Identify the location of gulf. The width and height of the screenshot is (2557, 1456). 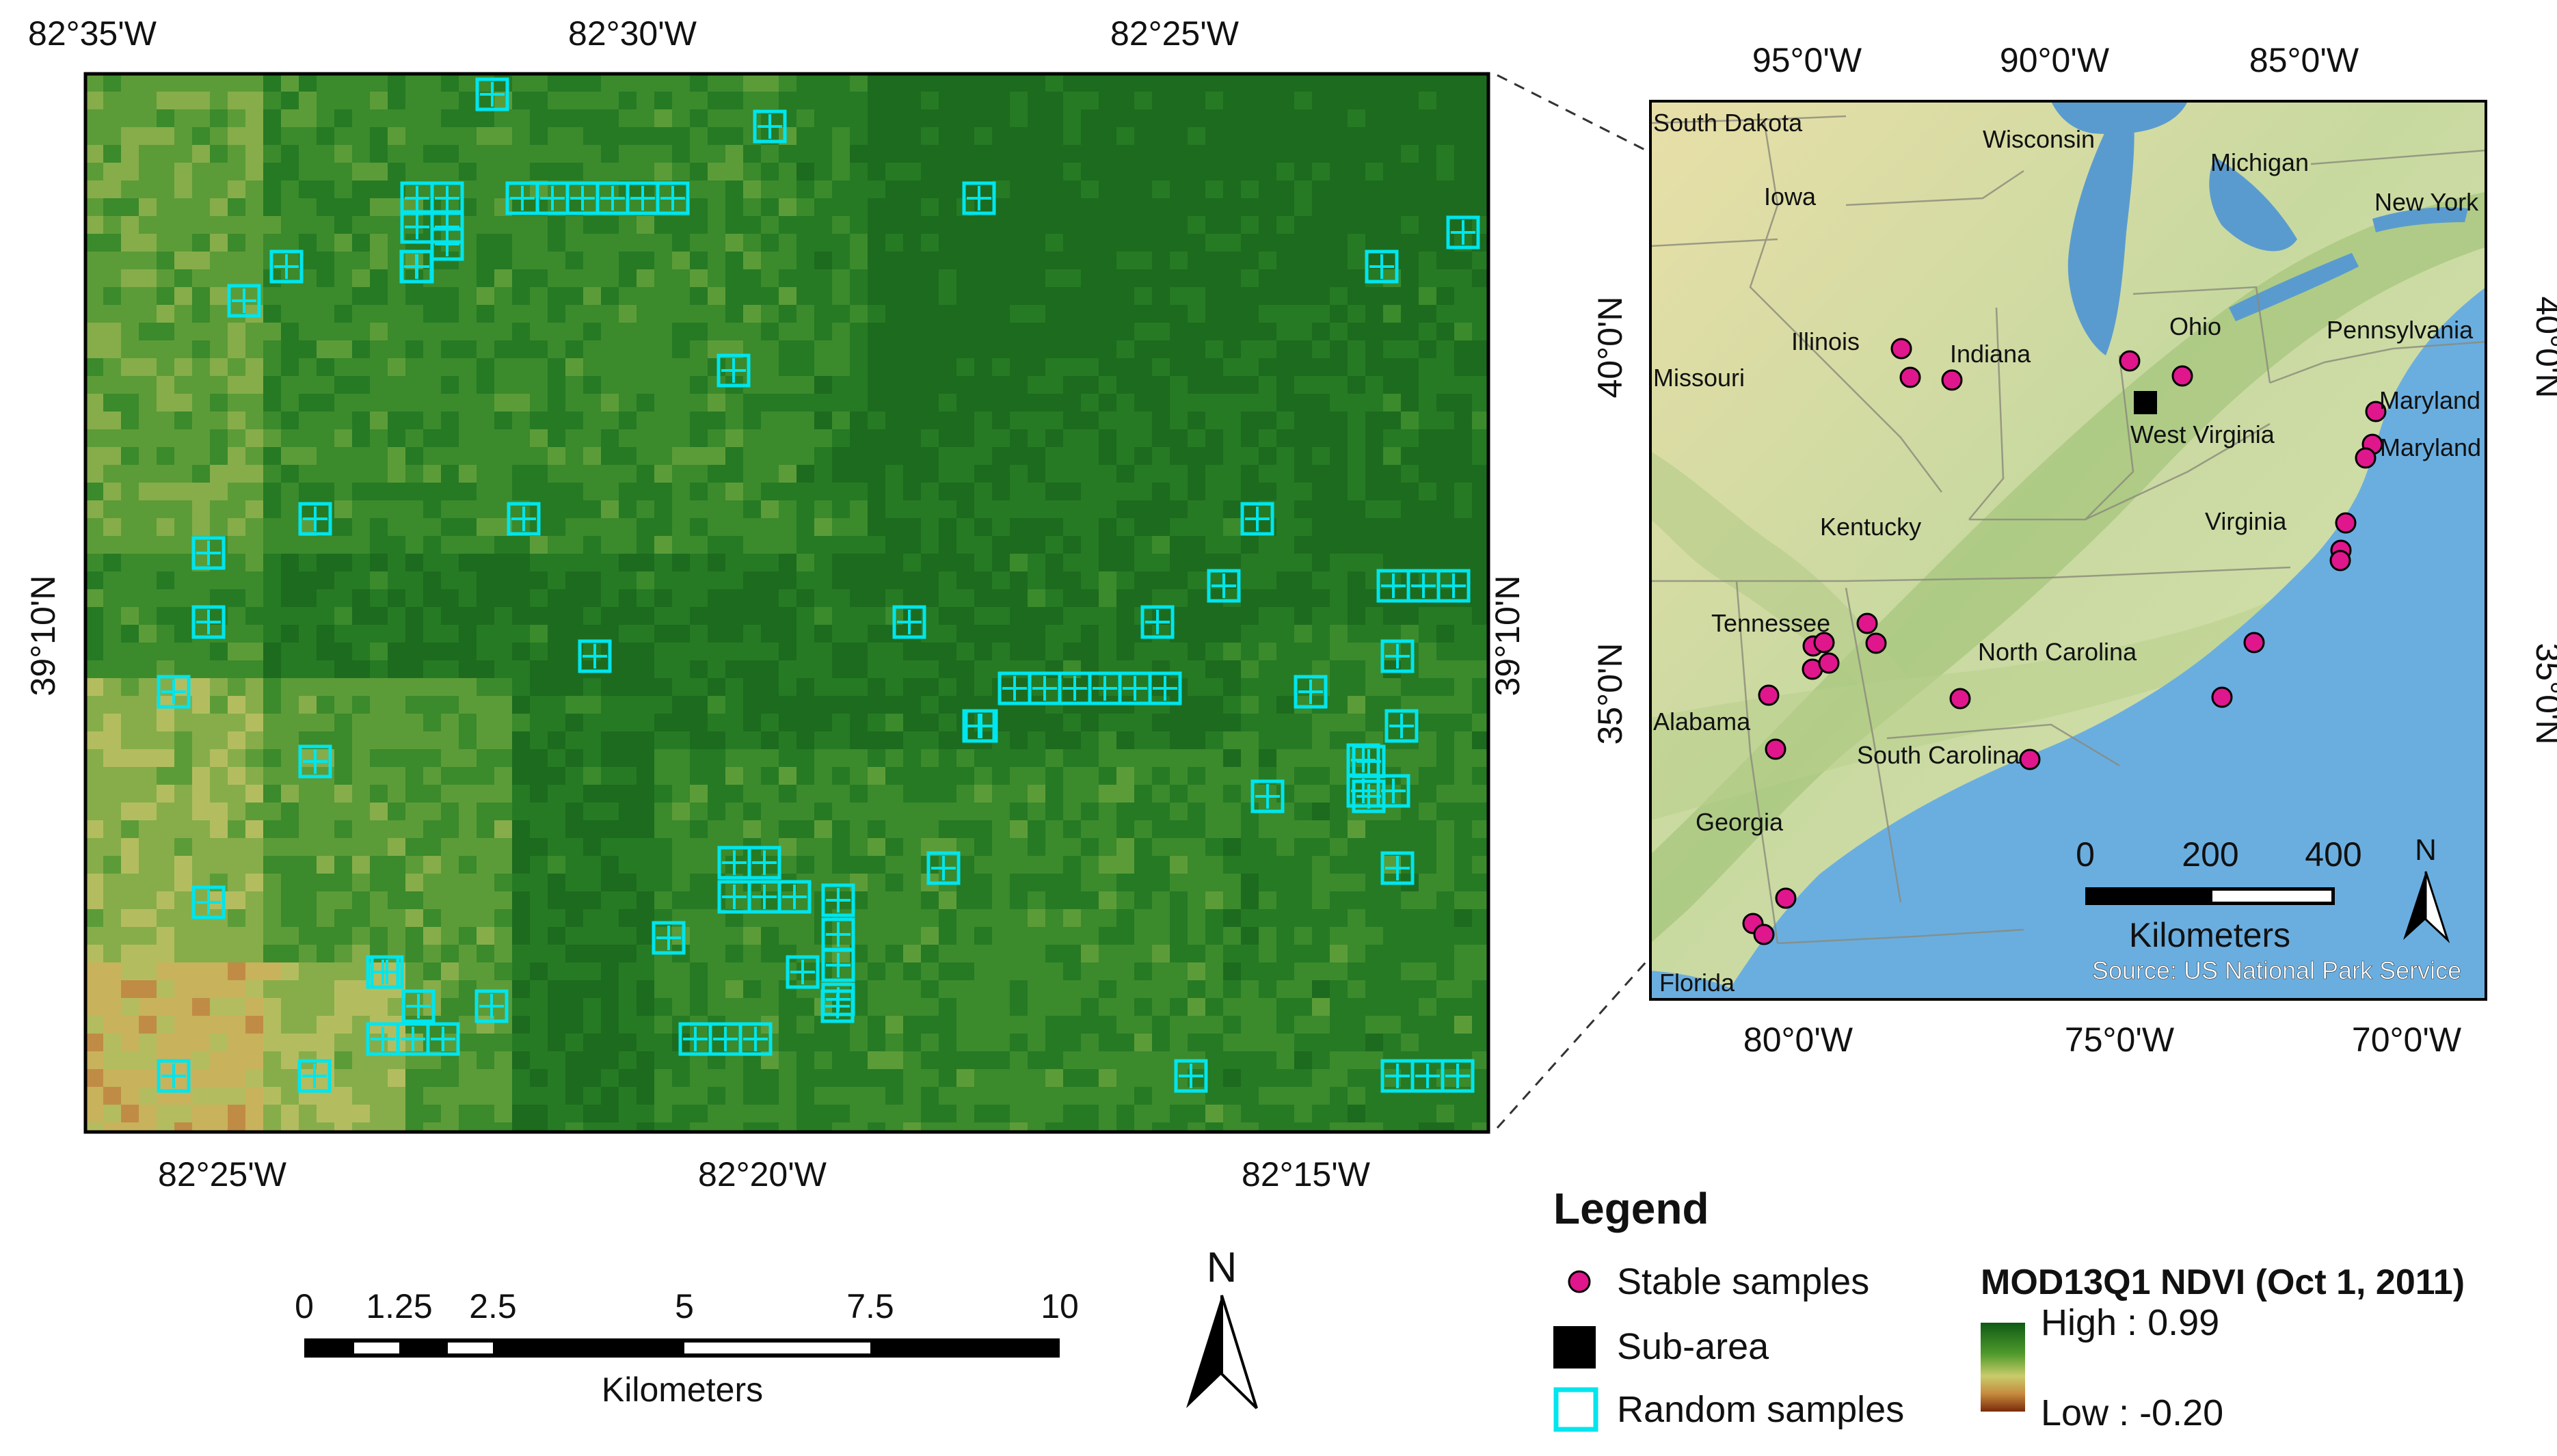
(1700, 985).